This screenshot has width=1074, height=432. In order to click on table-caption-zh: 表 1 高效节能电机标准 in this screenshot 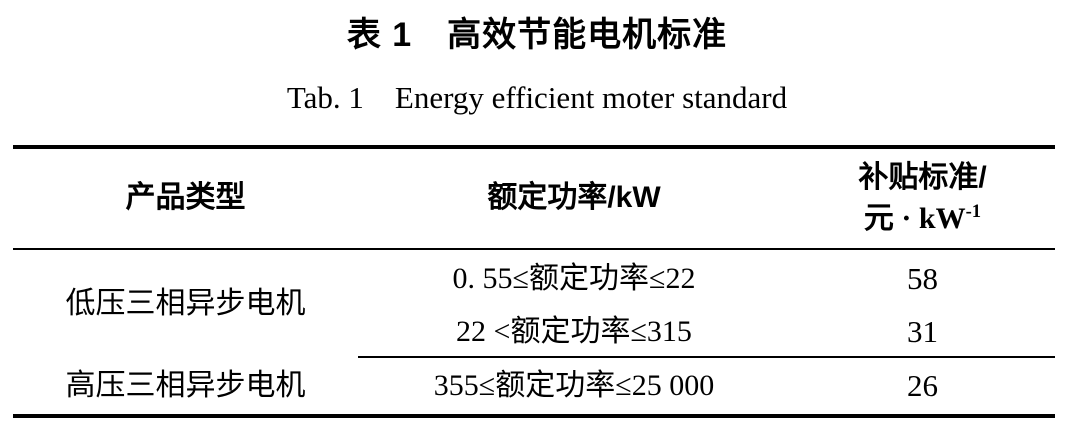, I will do `click(537, 35)`.